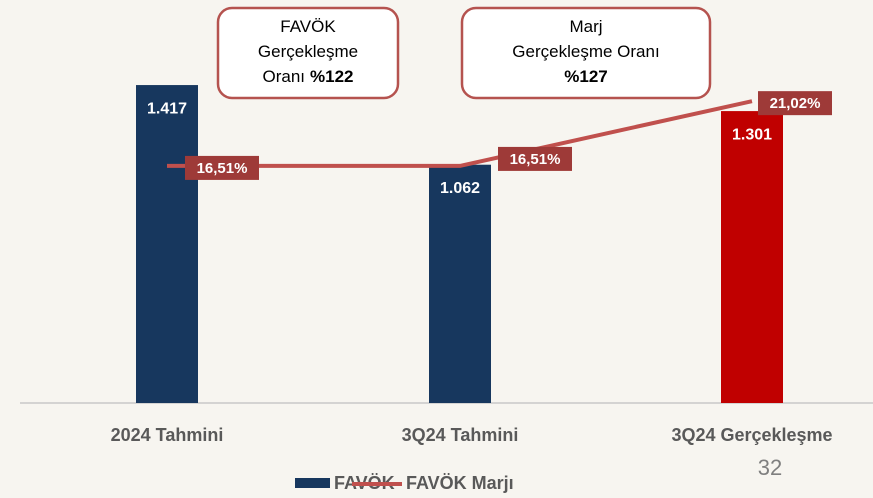 The width and height of the screenshot is (873, 498). I want to click on line-value-label: 21,02%, so click(795, 103).